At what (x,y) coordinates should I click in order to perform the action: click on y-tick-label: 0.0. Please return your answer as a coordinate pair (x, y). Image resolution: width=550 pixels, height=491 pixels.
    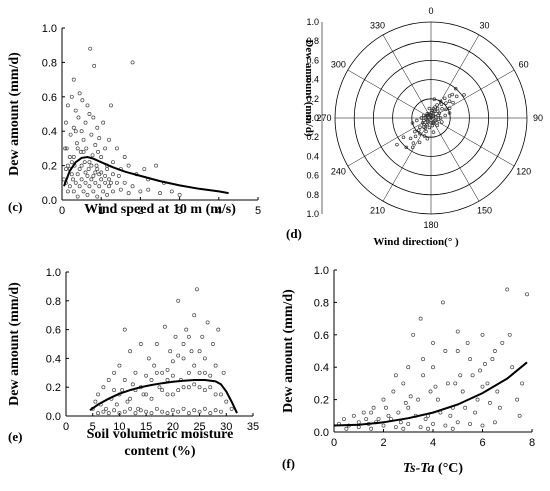
    Looking at the image, I should click on (53, 417).